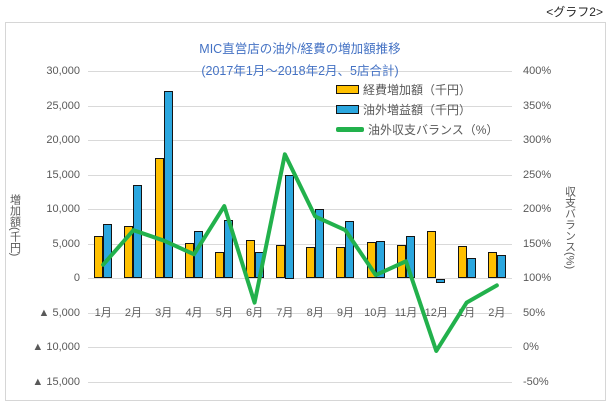  I want to click on y-axis-left-tick: ▲ 10,000, so click(56, 347).